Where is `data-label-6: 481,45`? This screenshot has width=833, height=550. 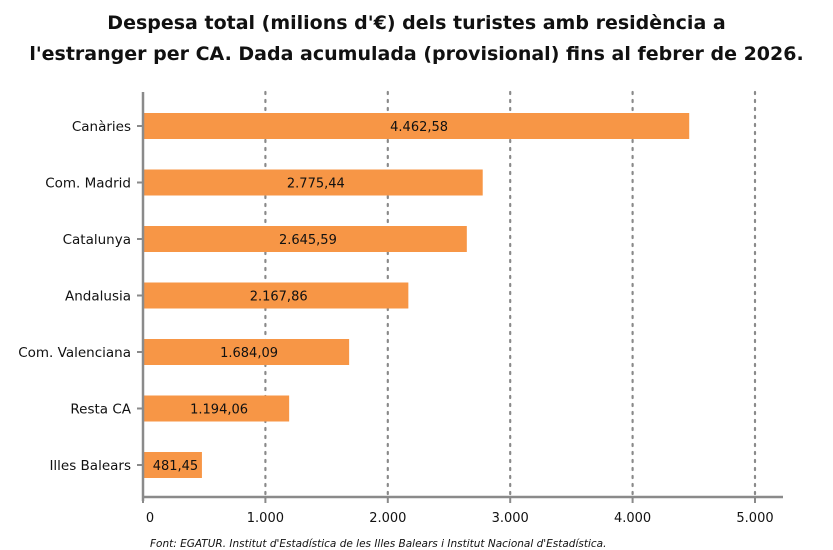 data-label-6: 481,45 is located at coordinates (176, 466).